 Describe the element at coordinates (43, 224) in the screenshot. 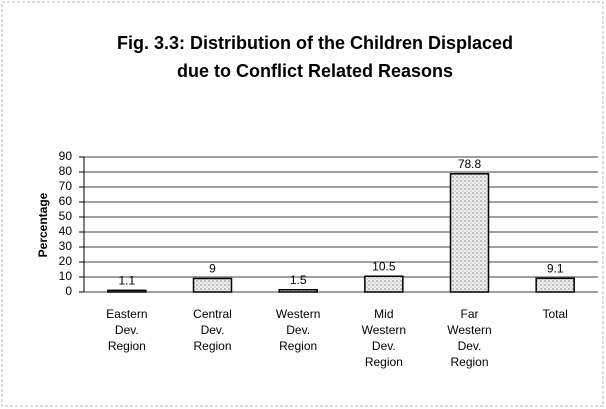

I see `y-axis-label: Percentage` at that location.